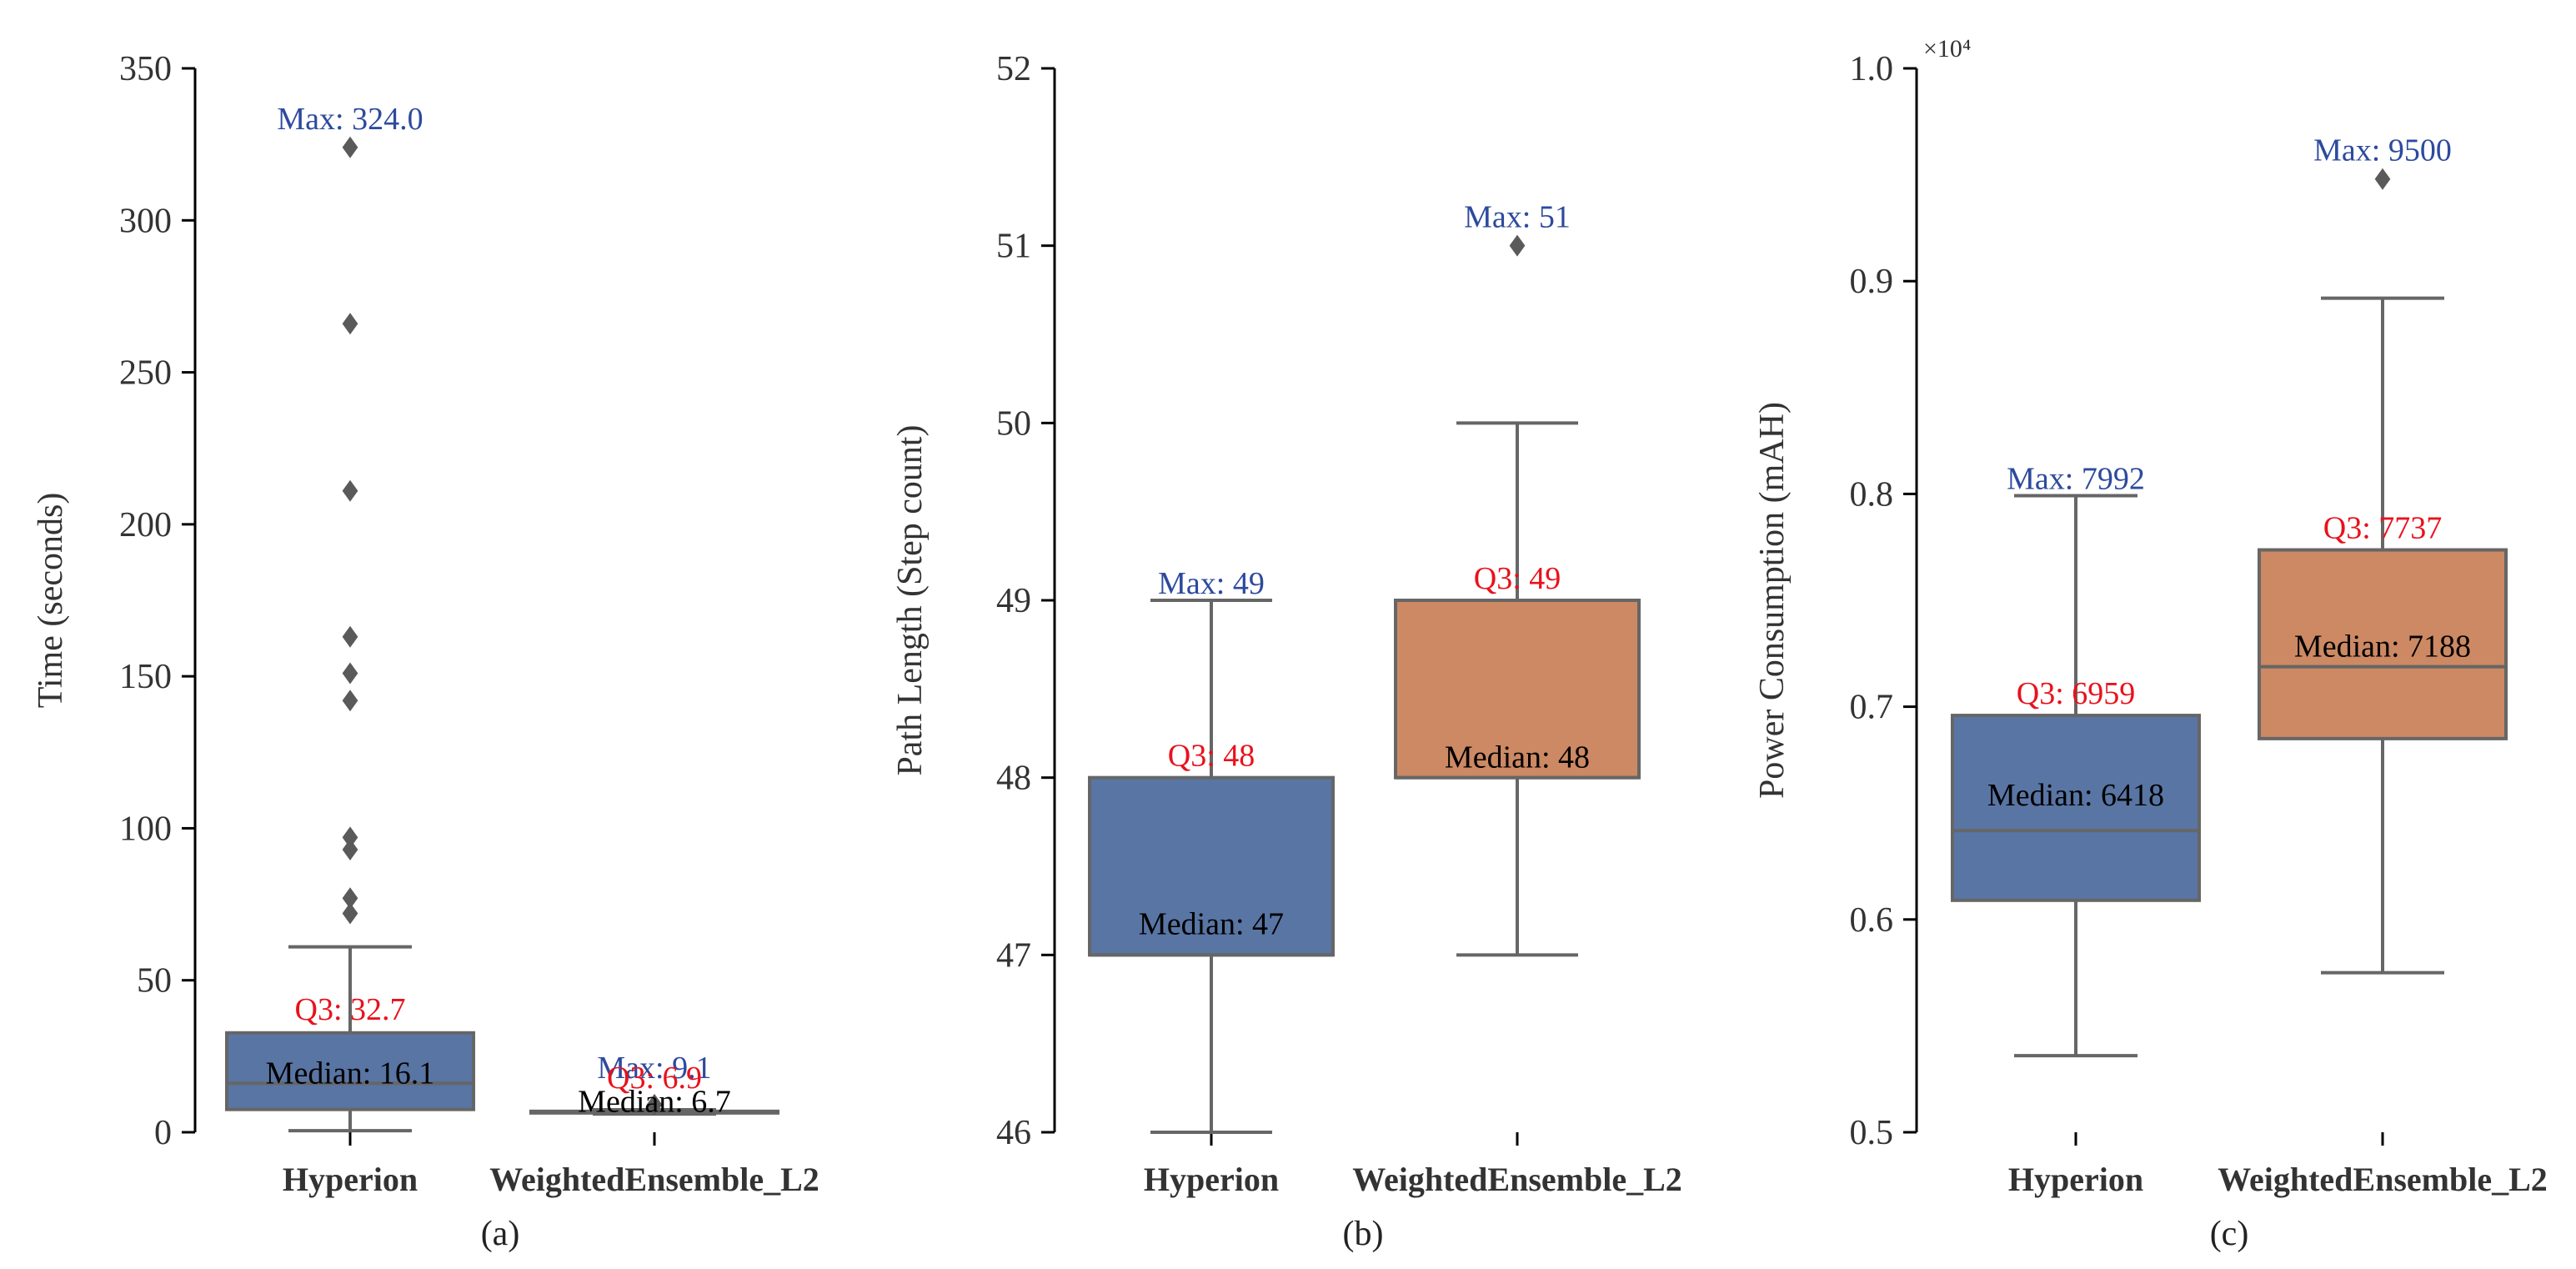 This screenshot has width=2576, height=1269. What do you see at coordinates (2383, 528) in the screenshot?
I see `annotation-q3: Q3: 7737` at bounding box center [2383, 528].